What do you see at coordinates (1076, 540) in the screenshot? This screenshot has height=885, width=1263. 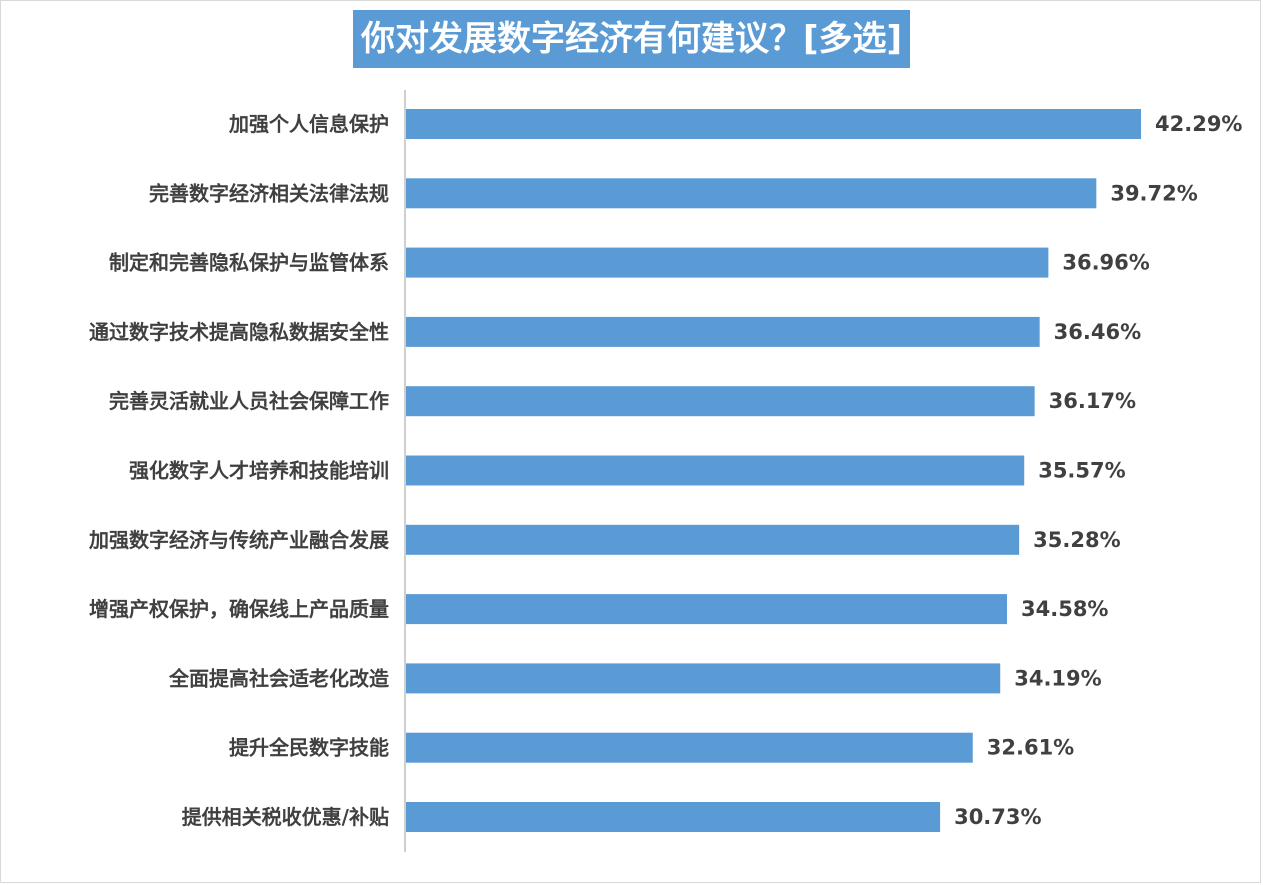 I see `value-label-7: 35.28%` at bounding box center [1076, 540].